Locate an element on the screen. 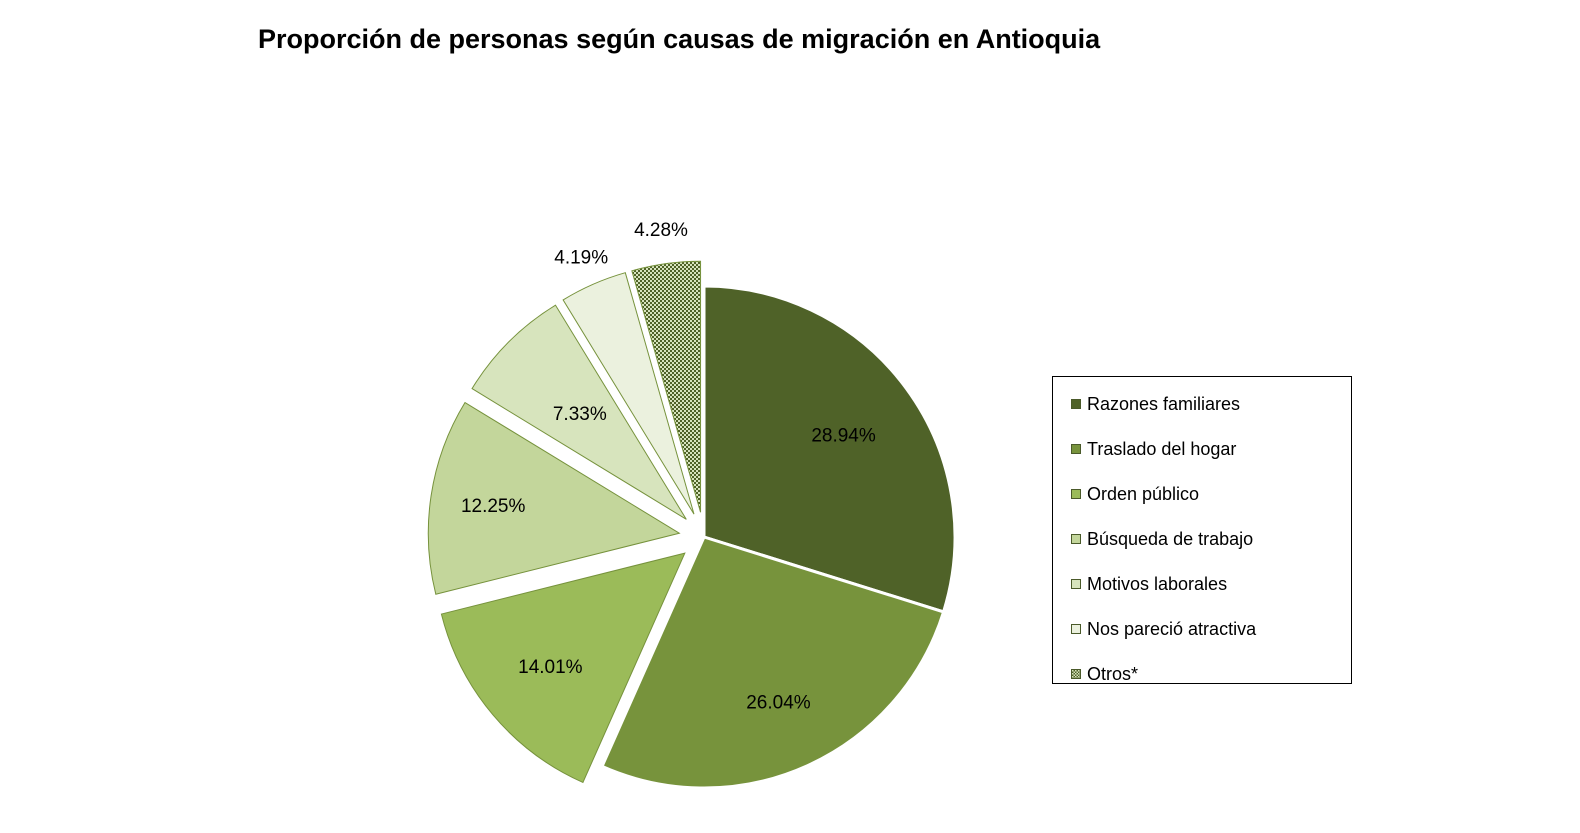 This screenshot has height=833, width=1580. pie-slice-busqueda-de-trabajo is located at coordinates (554, 498).